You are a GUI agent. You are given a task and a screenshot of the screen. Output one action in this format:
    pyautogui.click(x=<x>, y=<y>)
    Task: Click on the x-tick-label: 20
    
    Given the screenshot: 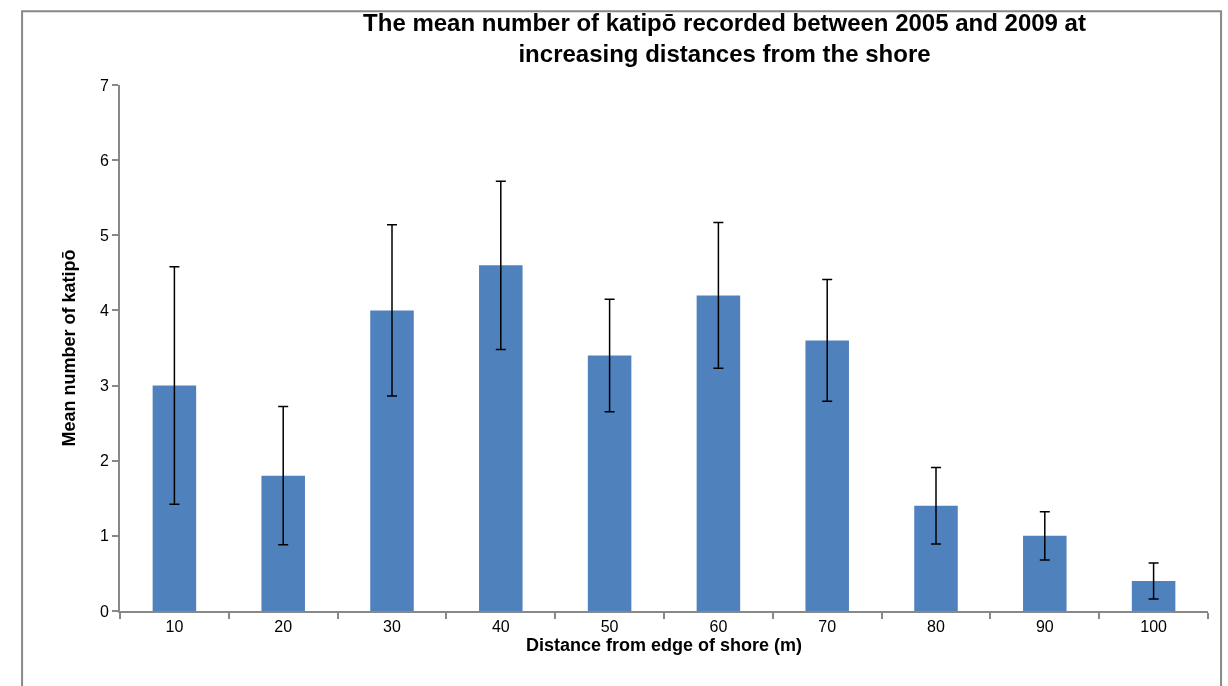 What is the action you would take?
    pyautogui.click(x=283, y=627)
    